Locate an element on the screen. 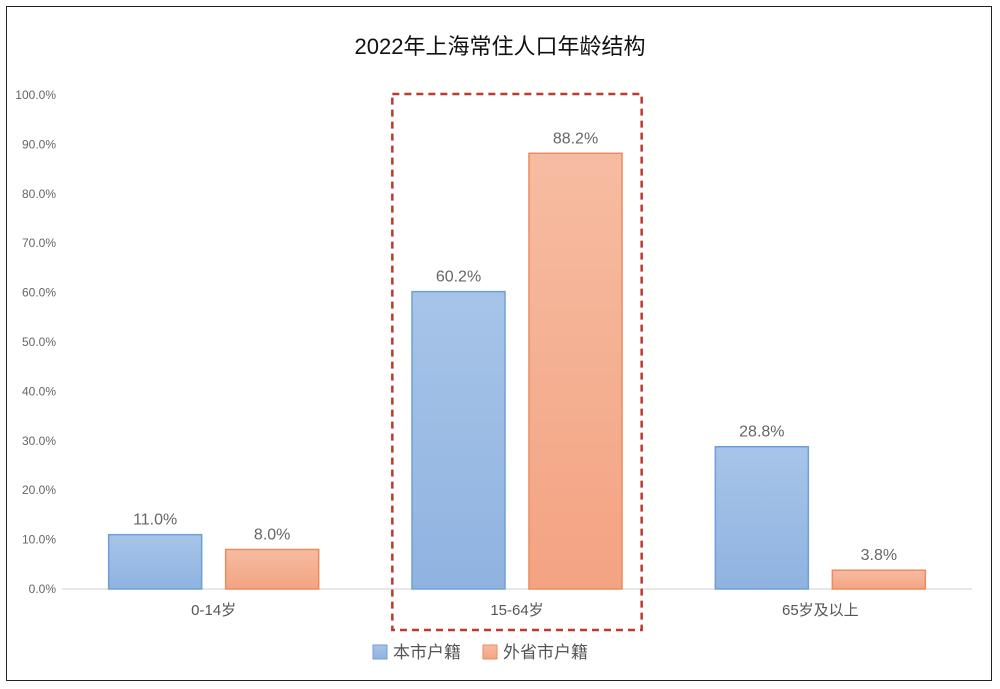 This screenshot has height=689, width=1000. legend-label-0: 本市户籍 is located at coordinates (427, 652).